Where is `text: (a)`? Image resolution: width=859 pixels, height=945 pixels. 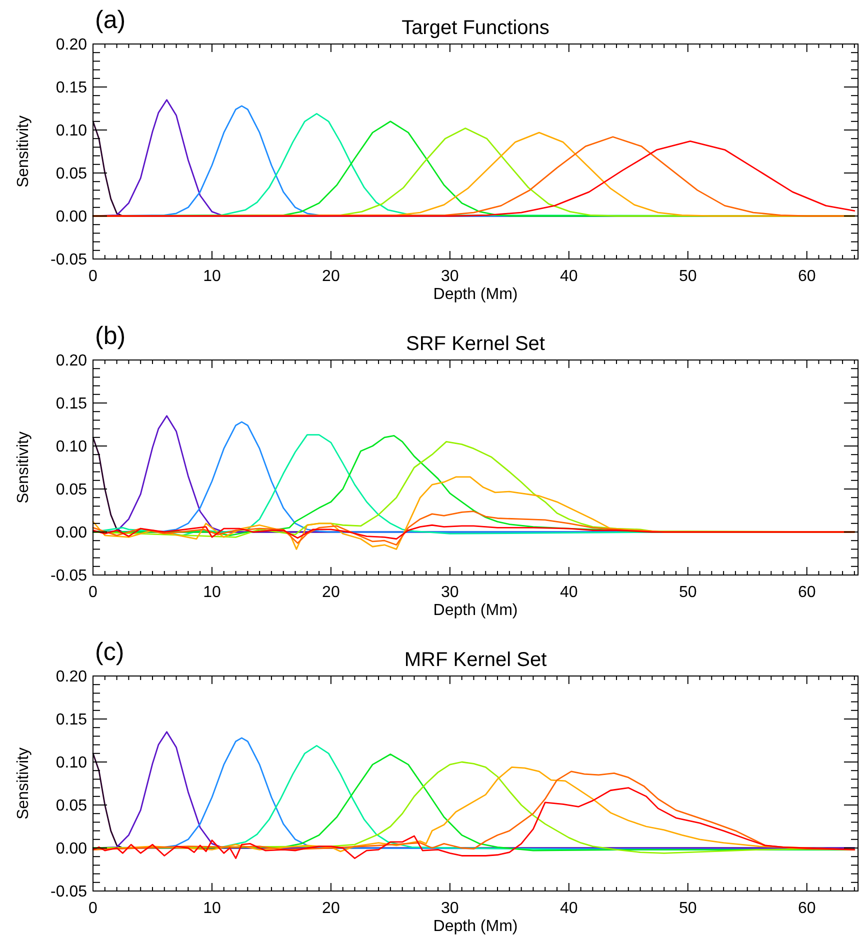 text: (a) is located at coordinates (110, 20).